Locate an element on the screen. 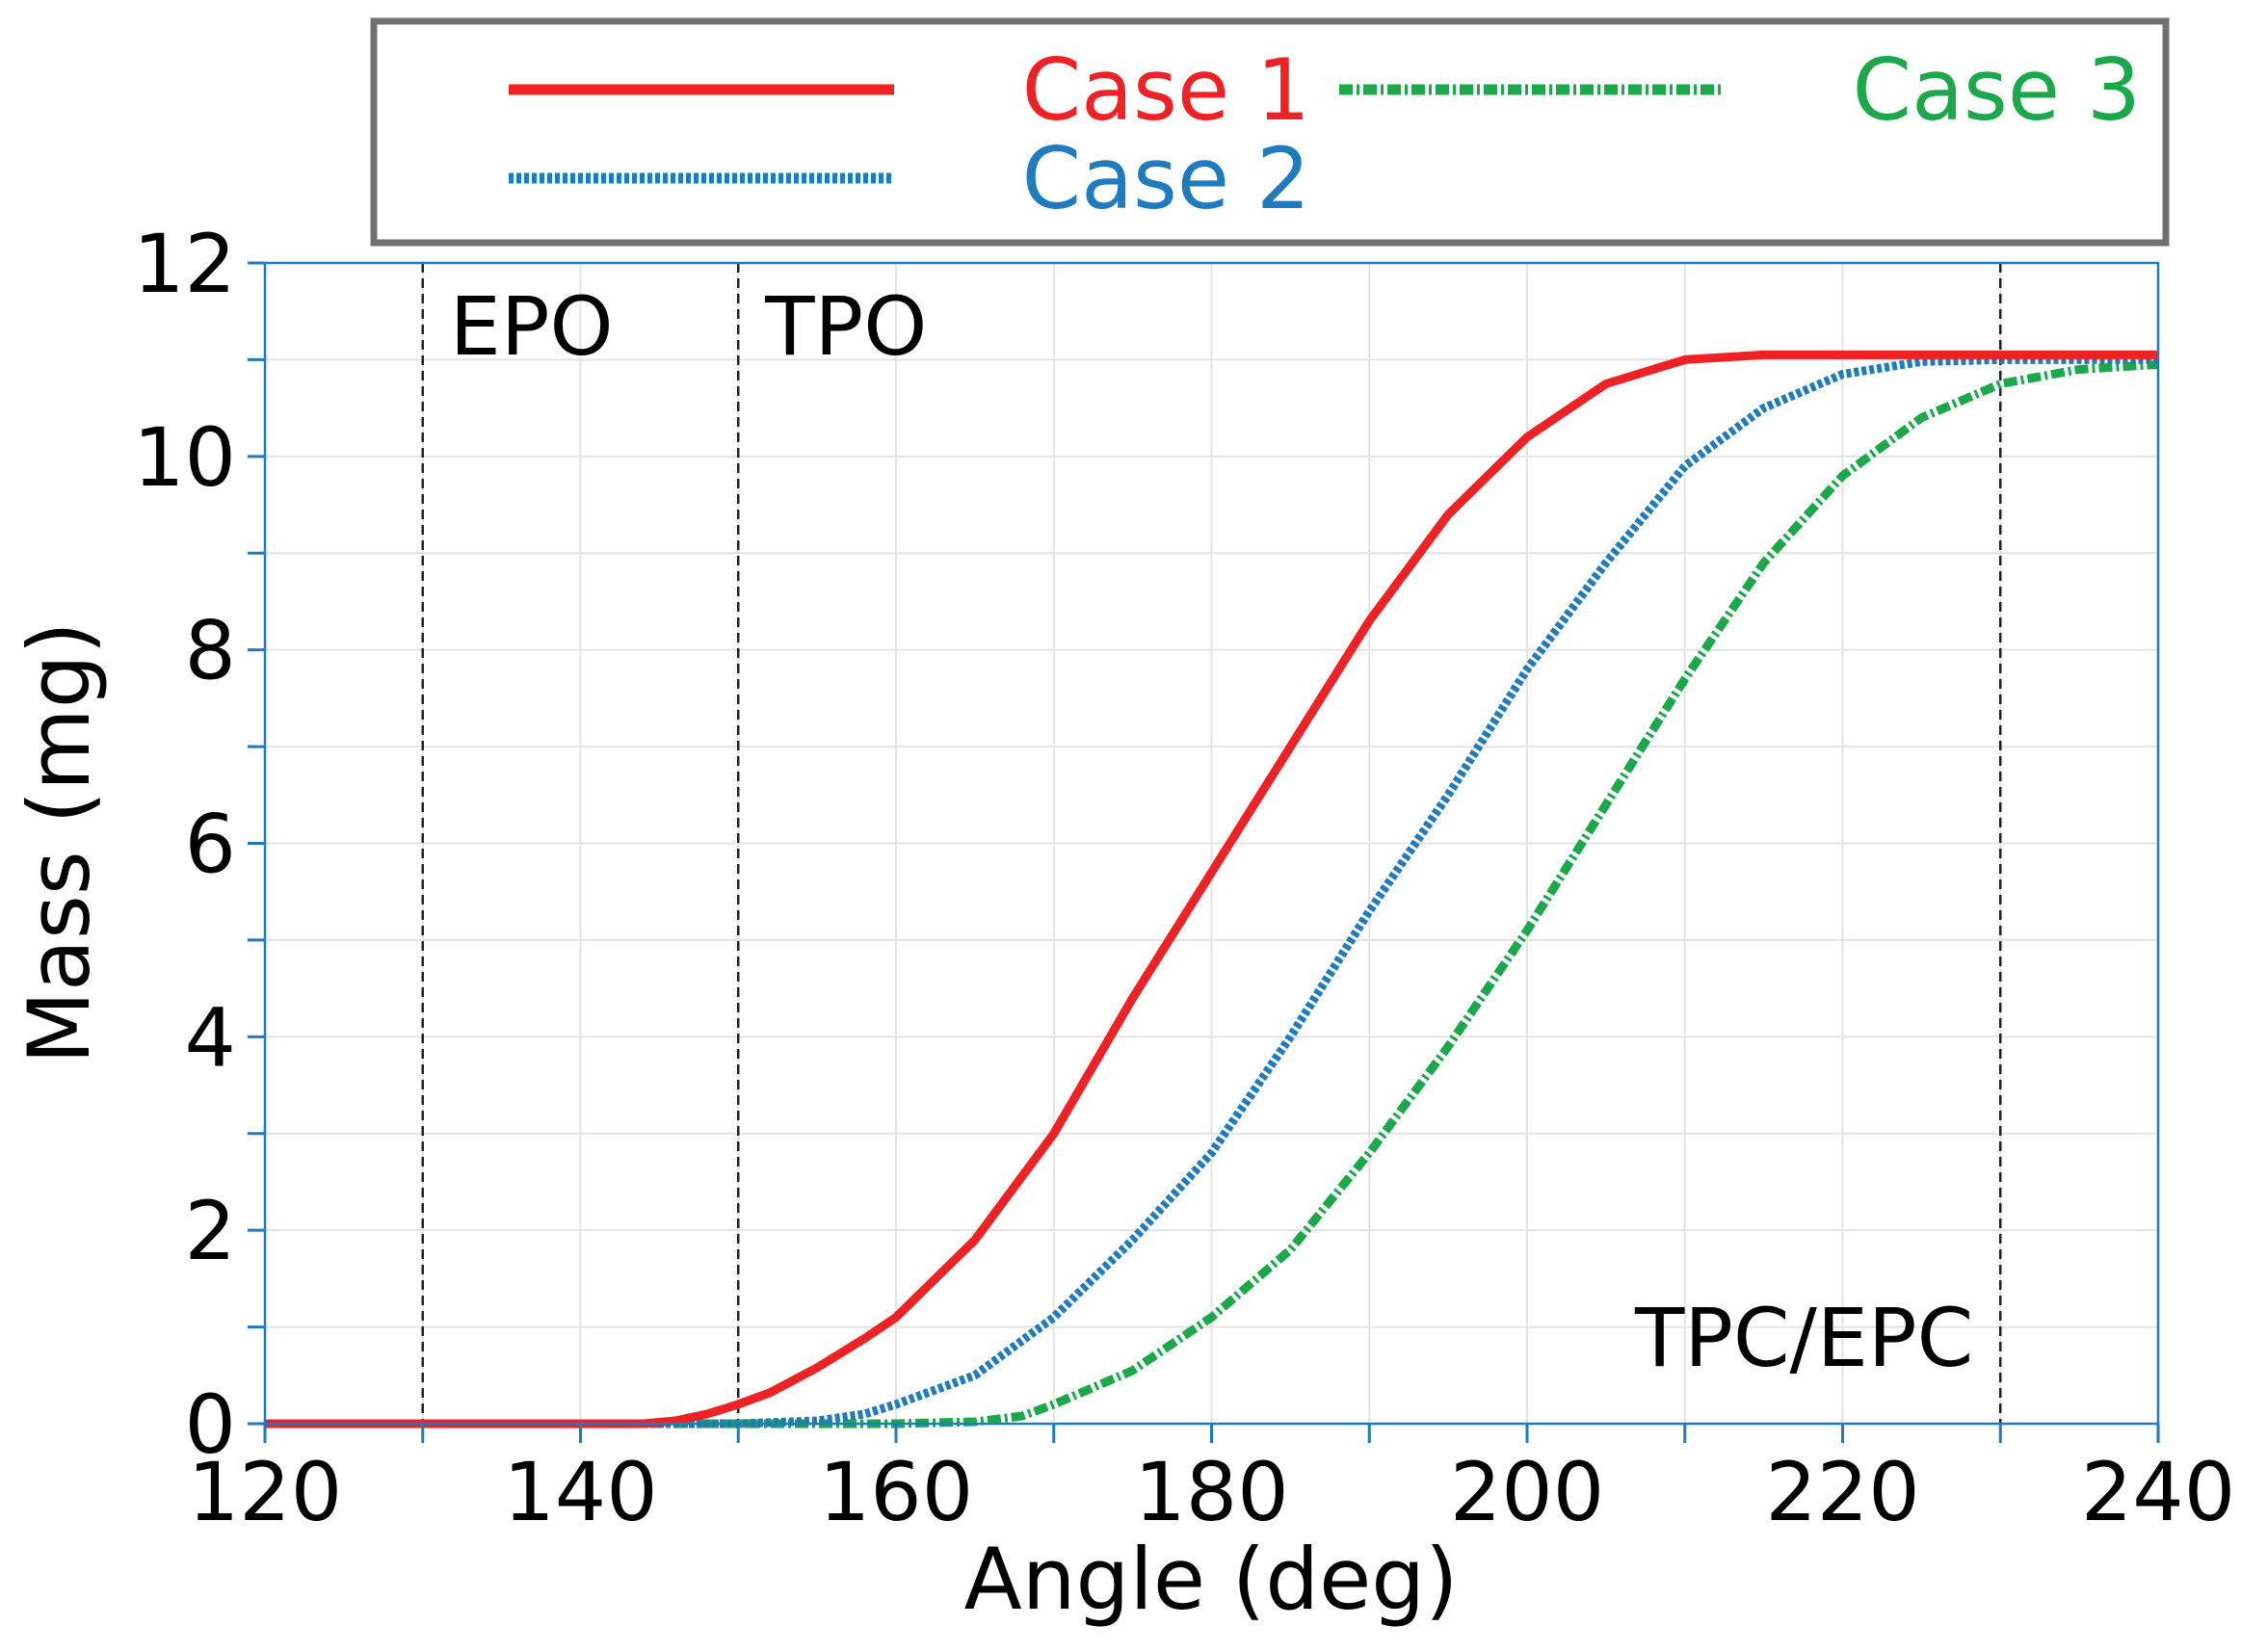 The width and height of the screenshot is (2241, 1652). x-tick-label: 140 is located at coordinates (580, 1492).